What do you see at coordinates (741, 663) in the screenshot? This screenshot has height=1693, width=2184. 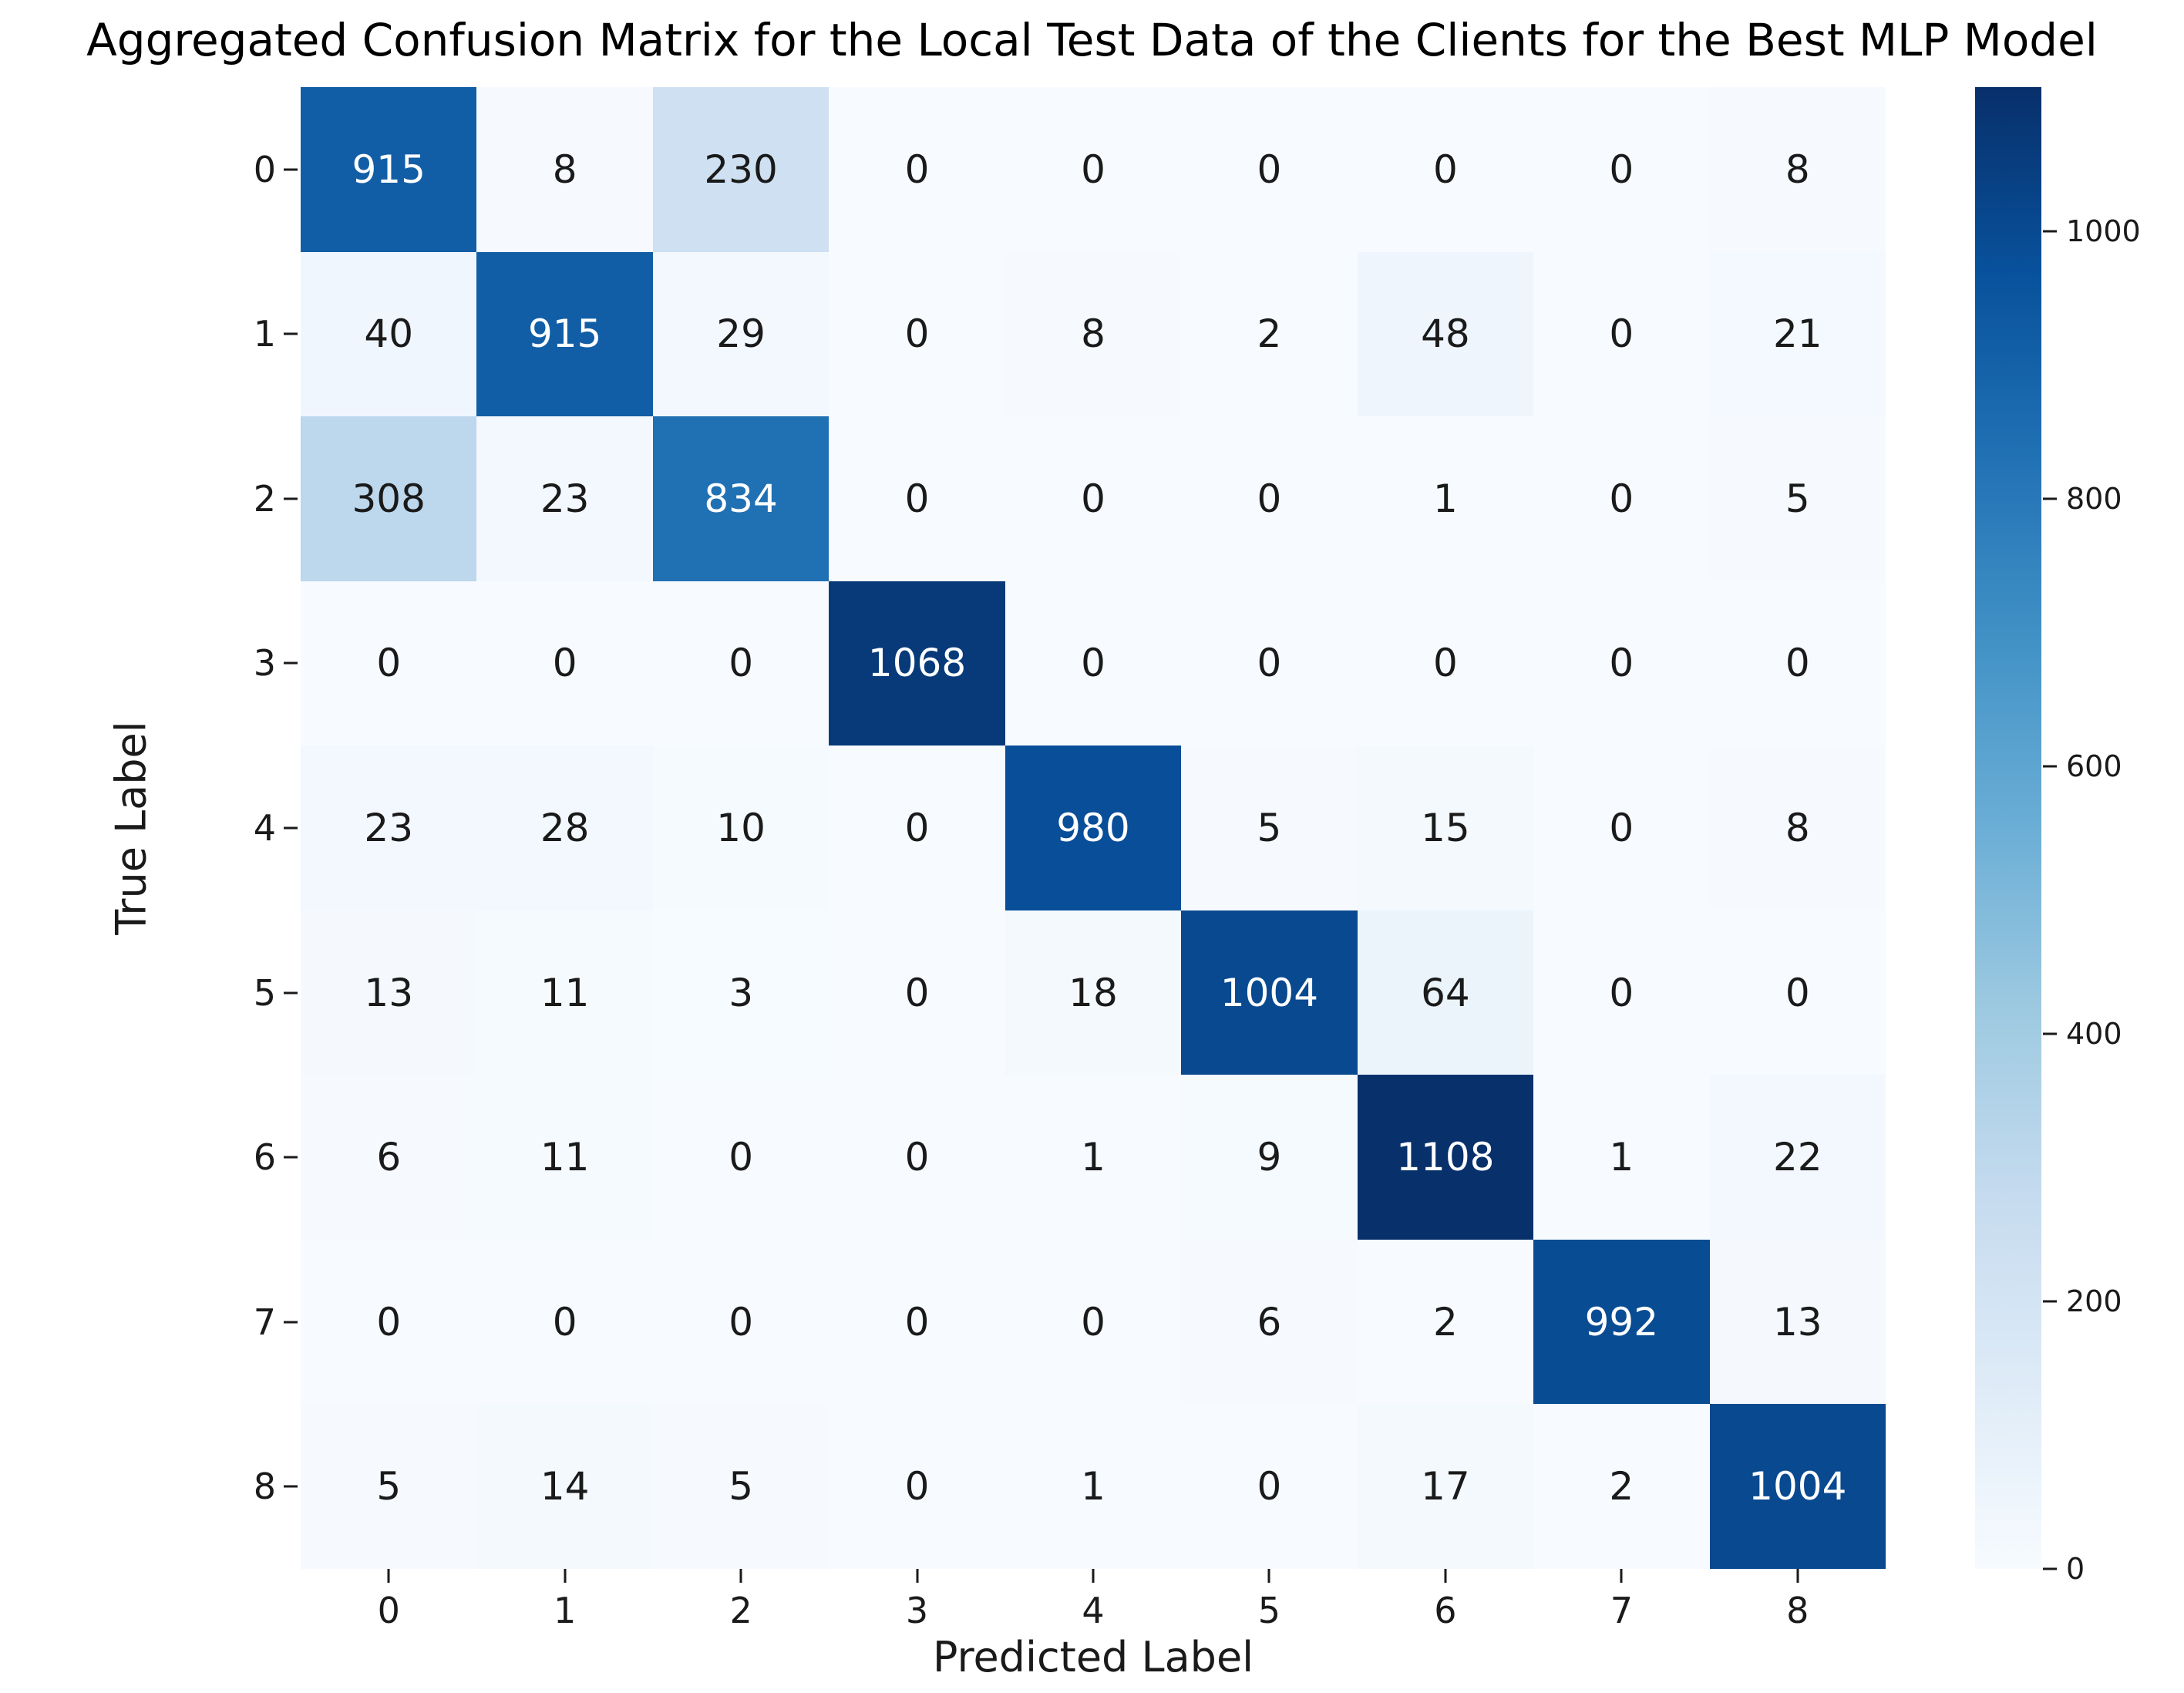 I see `matrix-cell-r3c2: 0` at bounding box center [741, 663].